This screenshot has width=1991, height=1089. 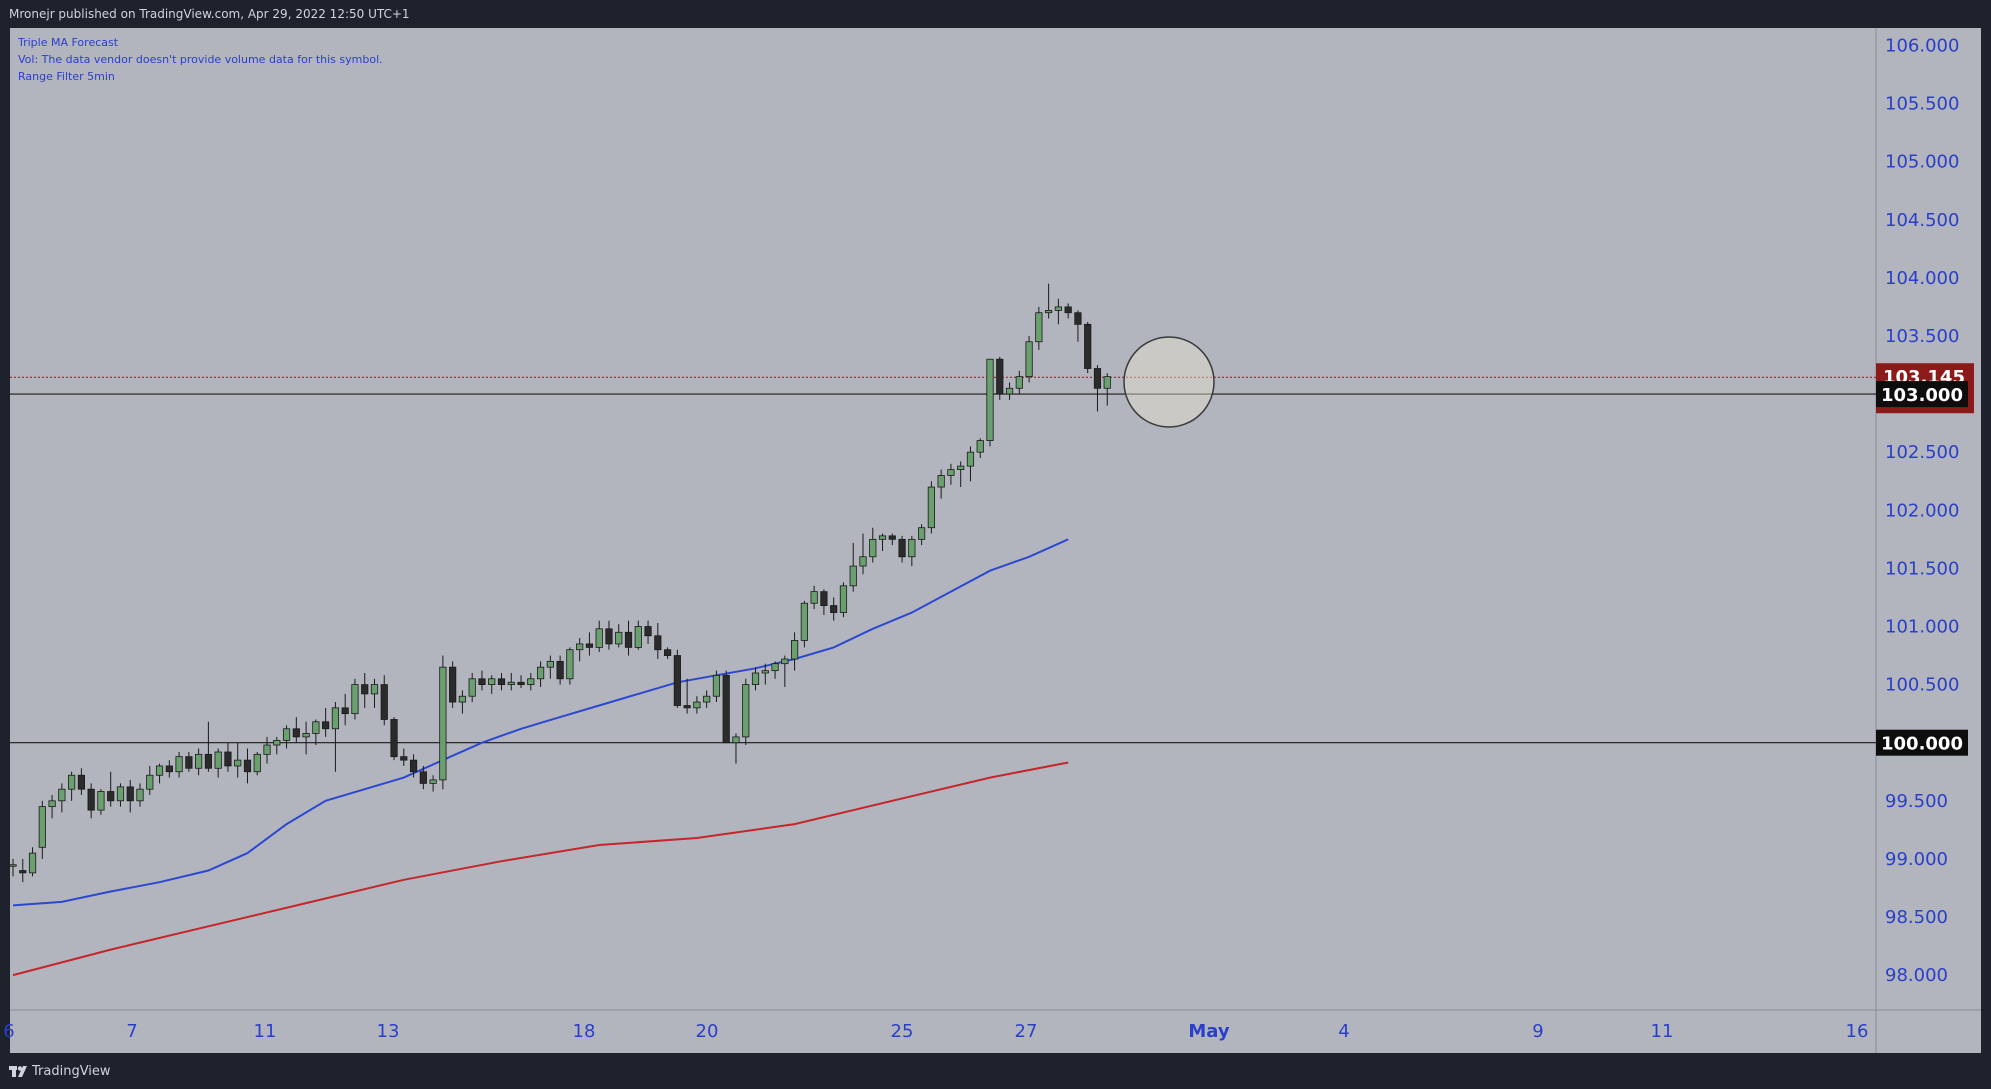 What do you see at coordinates (1537, 1031) in the screenshot?
I see `x-tick-label: 9` at bounding box center [1537, 1031].